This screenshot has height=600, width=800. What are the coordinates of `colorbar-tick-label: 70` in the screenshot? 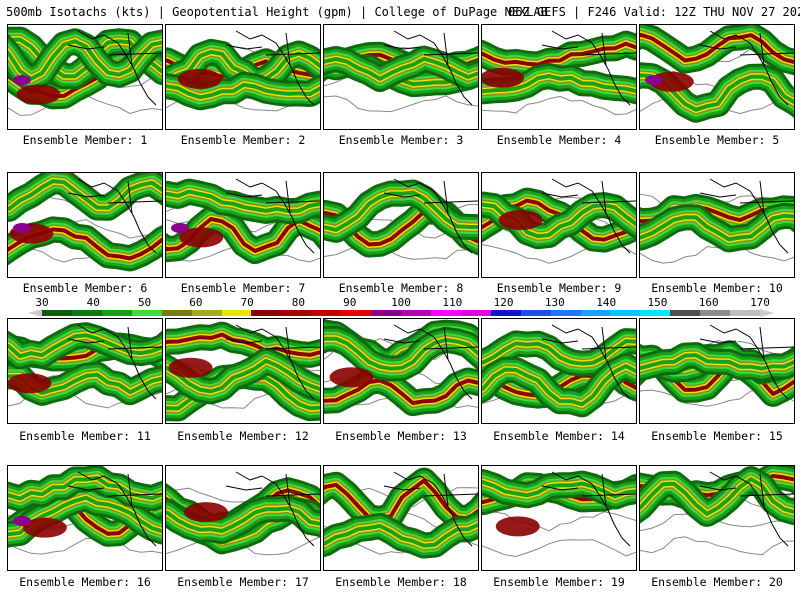 It's located at (247, 302).